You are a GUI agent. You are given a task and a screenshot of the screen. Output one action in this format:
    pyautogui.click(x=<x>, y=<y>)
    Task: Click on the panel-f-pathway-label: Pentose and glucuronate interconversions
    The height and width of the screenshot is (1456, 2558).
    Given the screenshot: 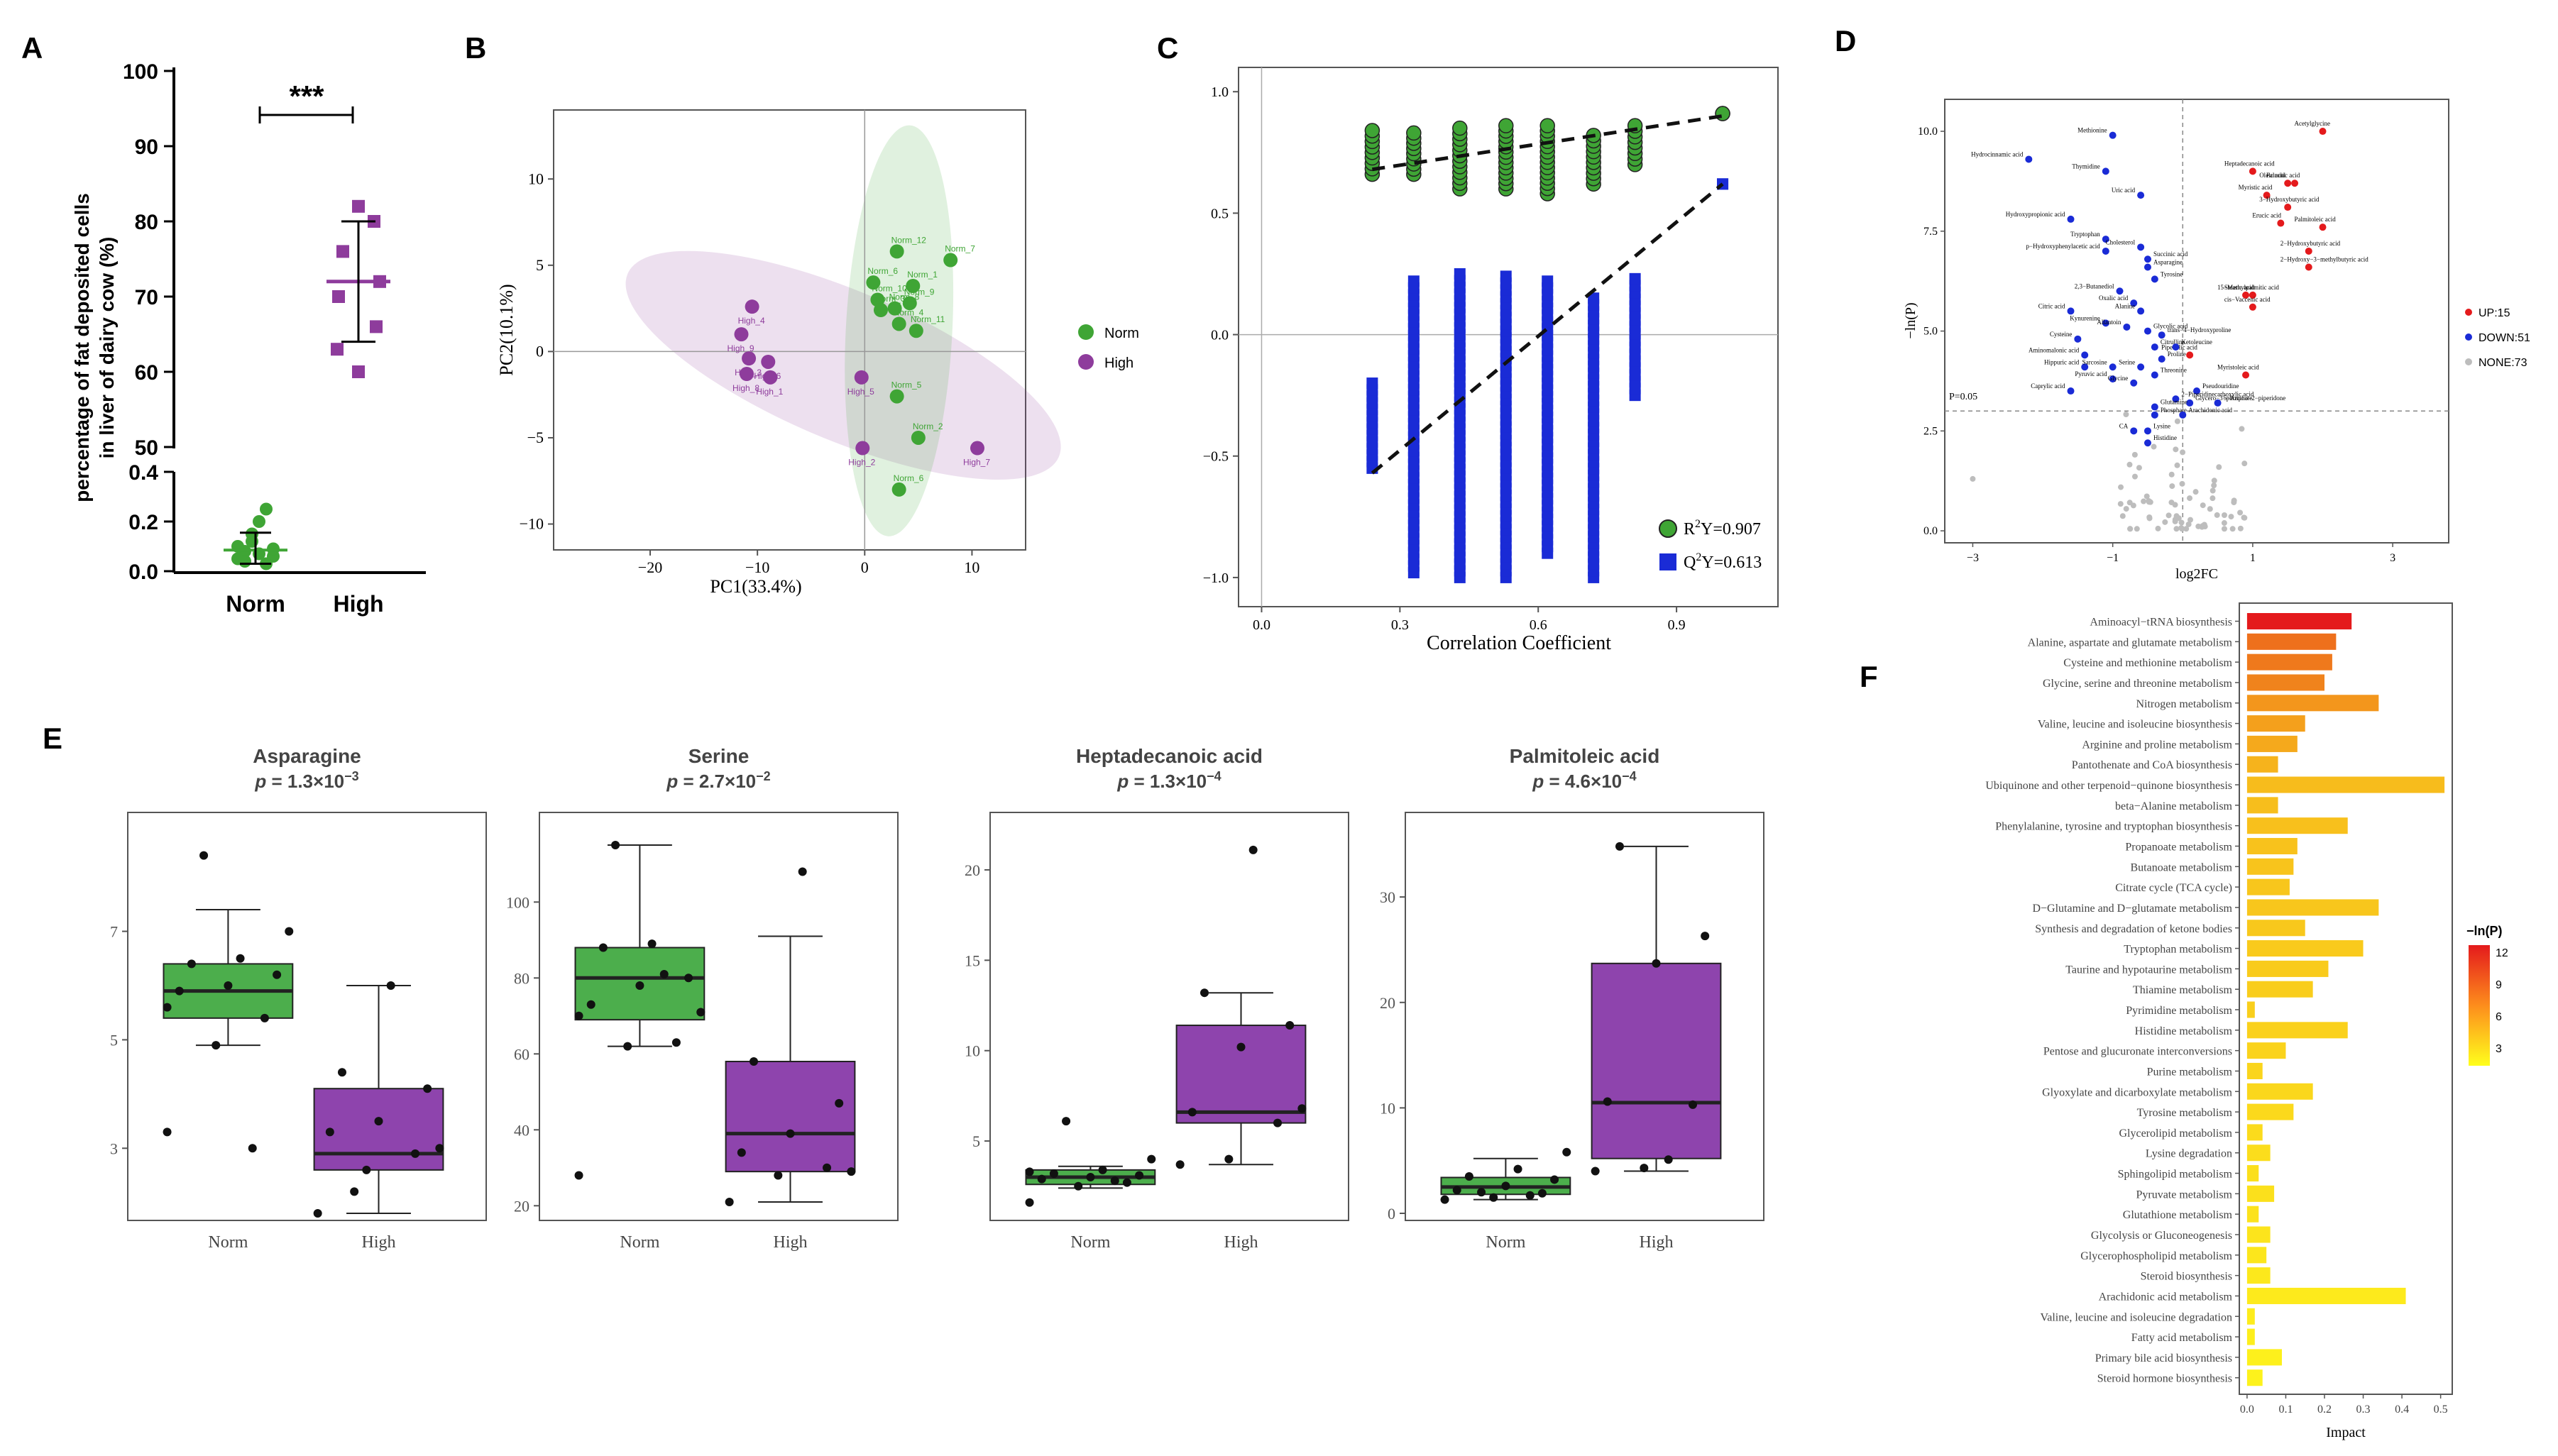 What is the action you would take?
    pyautogui.click(x=2137, y=1052)
    